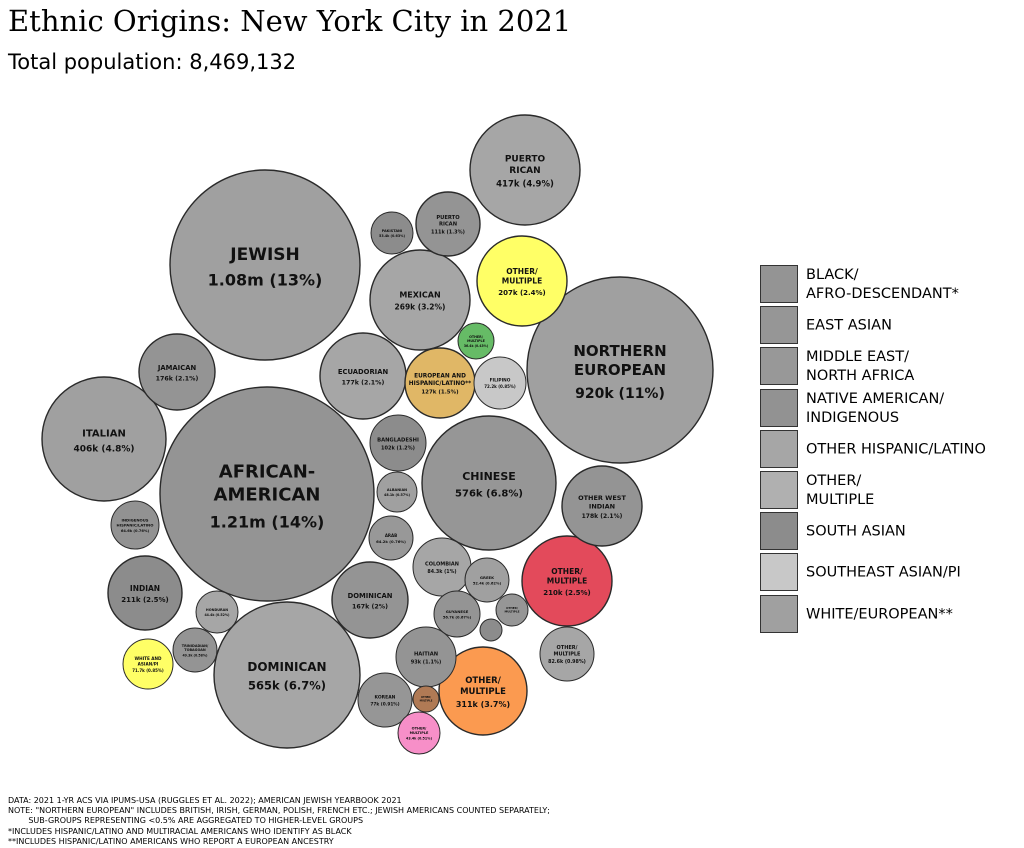 Image resolution: width=1024 pixels, height=848 pixels. What do you see at coordinates (103, 449) in the screenshot?
I see `bubble-value: 406k (4.8%)` at bounding box center [103, 449].